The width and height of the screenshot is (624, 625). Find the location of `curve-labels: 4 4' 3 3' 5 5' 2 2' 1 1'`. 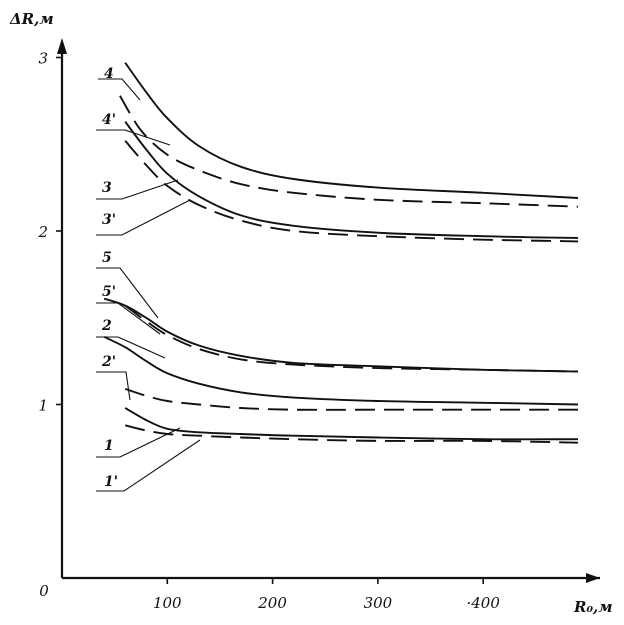

curve-labels: 4 4' 3 3' 5 5' 2 2' 1 1' is located at coordinates (148, 279).